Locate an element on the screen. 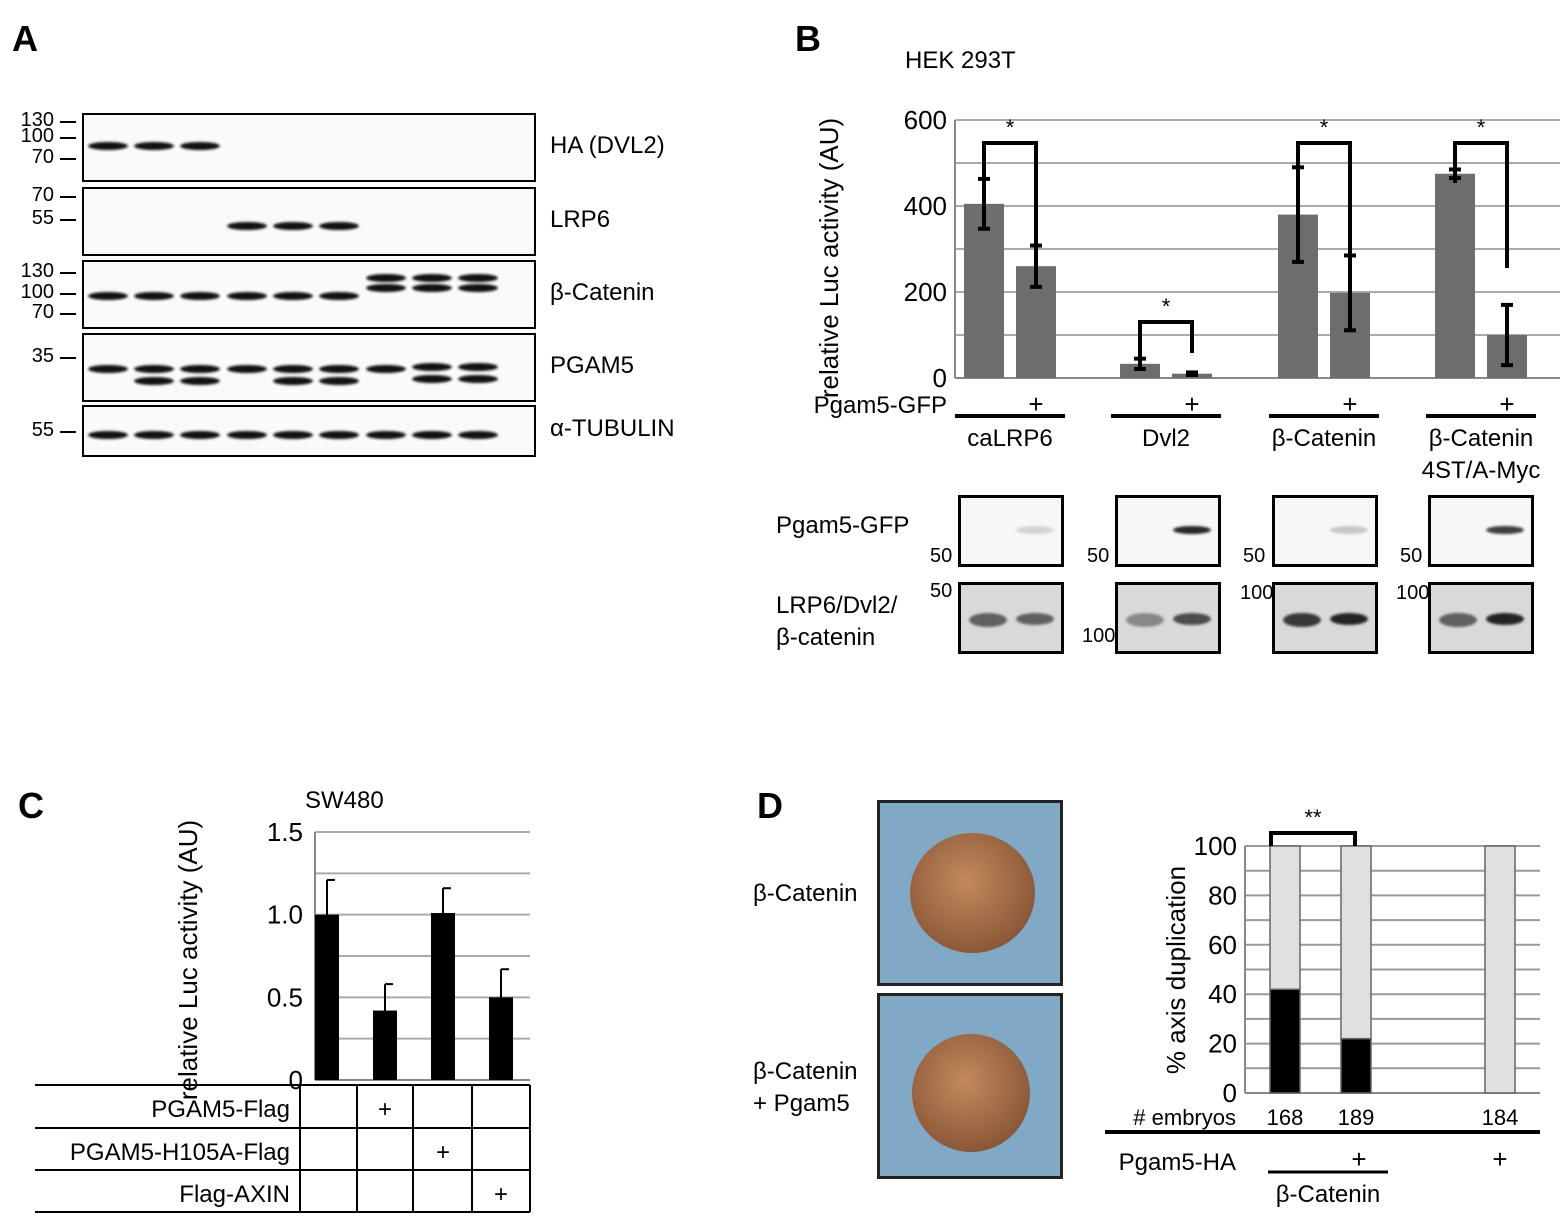 This screenshot has height=1232, width=1568. y-tick-label: 600 is located at coordinates (925, 120).